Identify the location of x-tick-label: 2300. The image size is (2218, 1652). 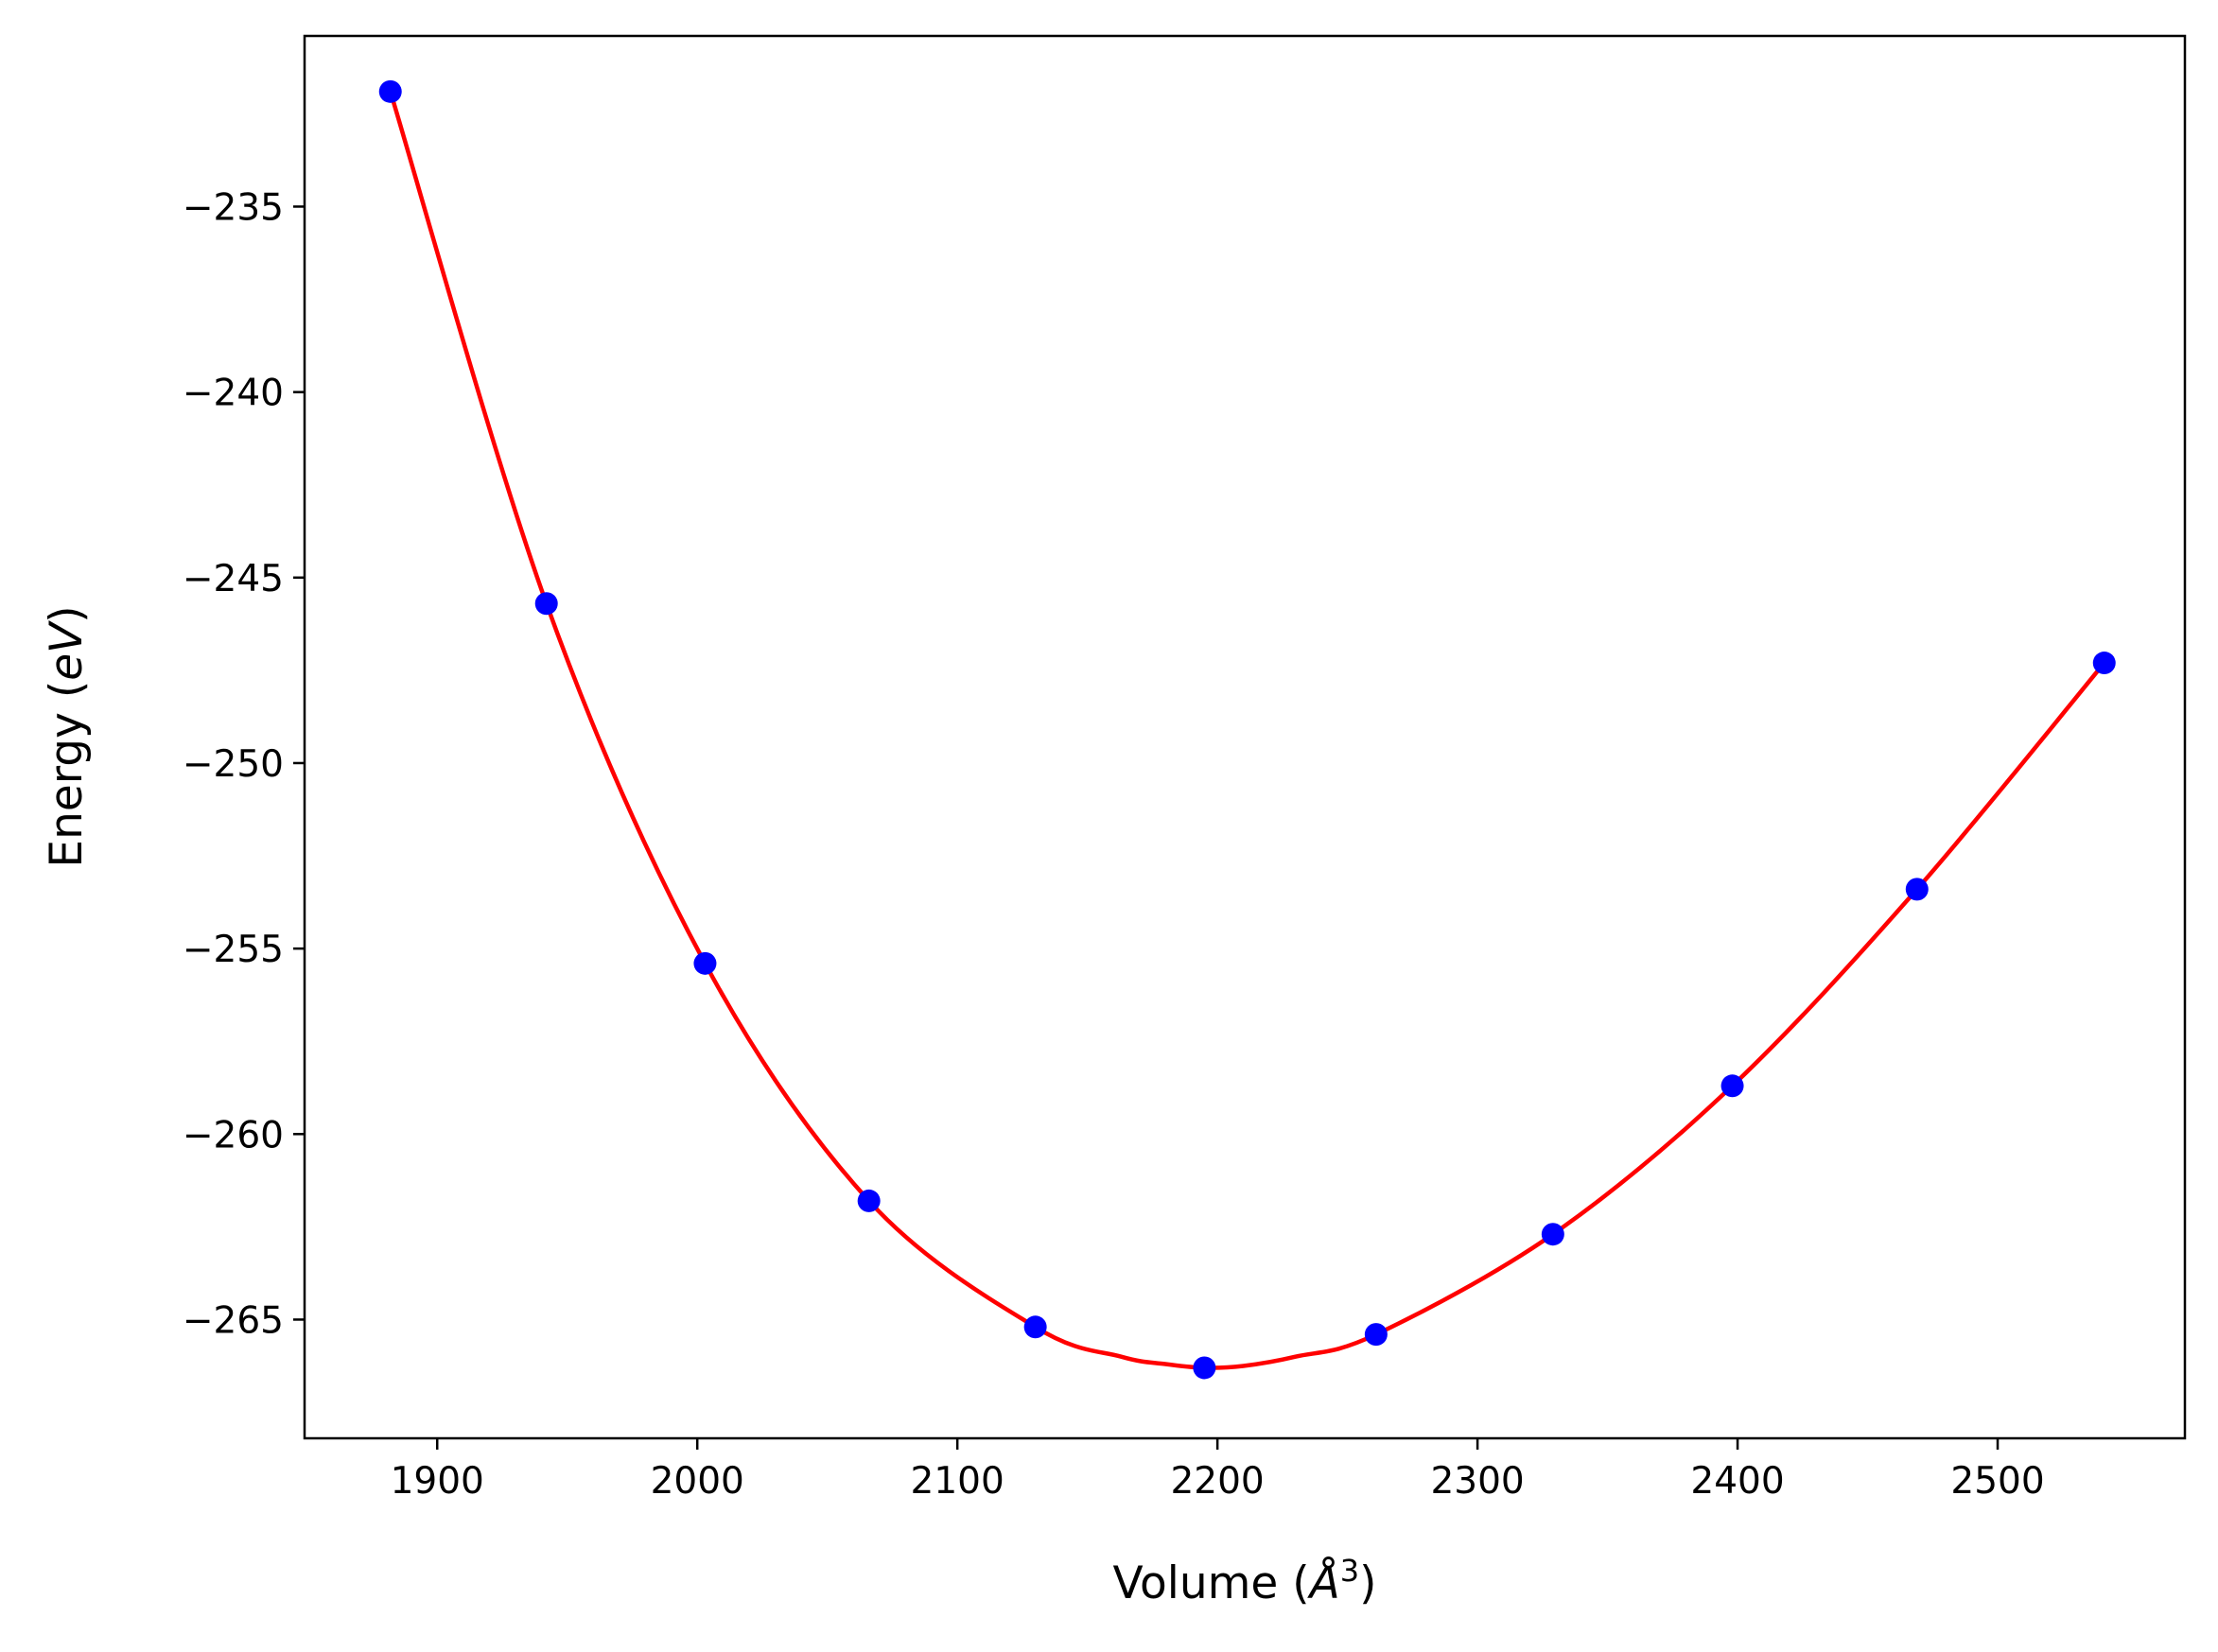
(1477, 1482).